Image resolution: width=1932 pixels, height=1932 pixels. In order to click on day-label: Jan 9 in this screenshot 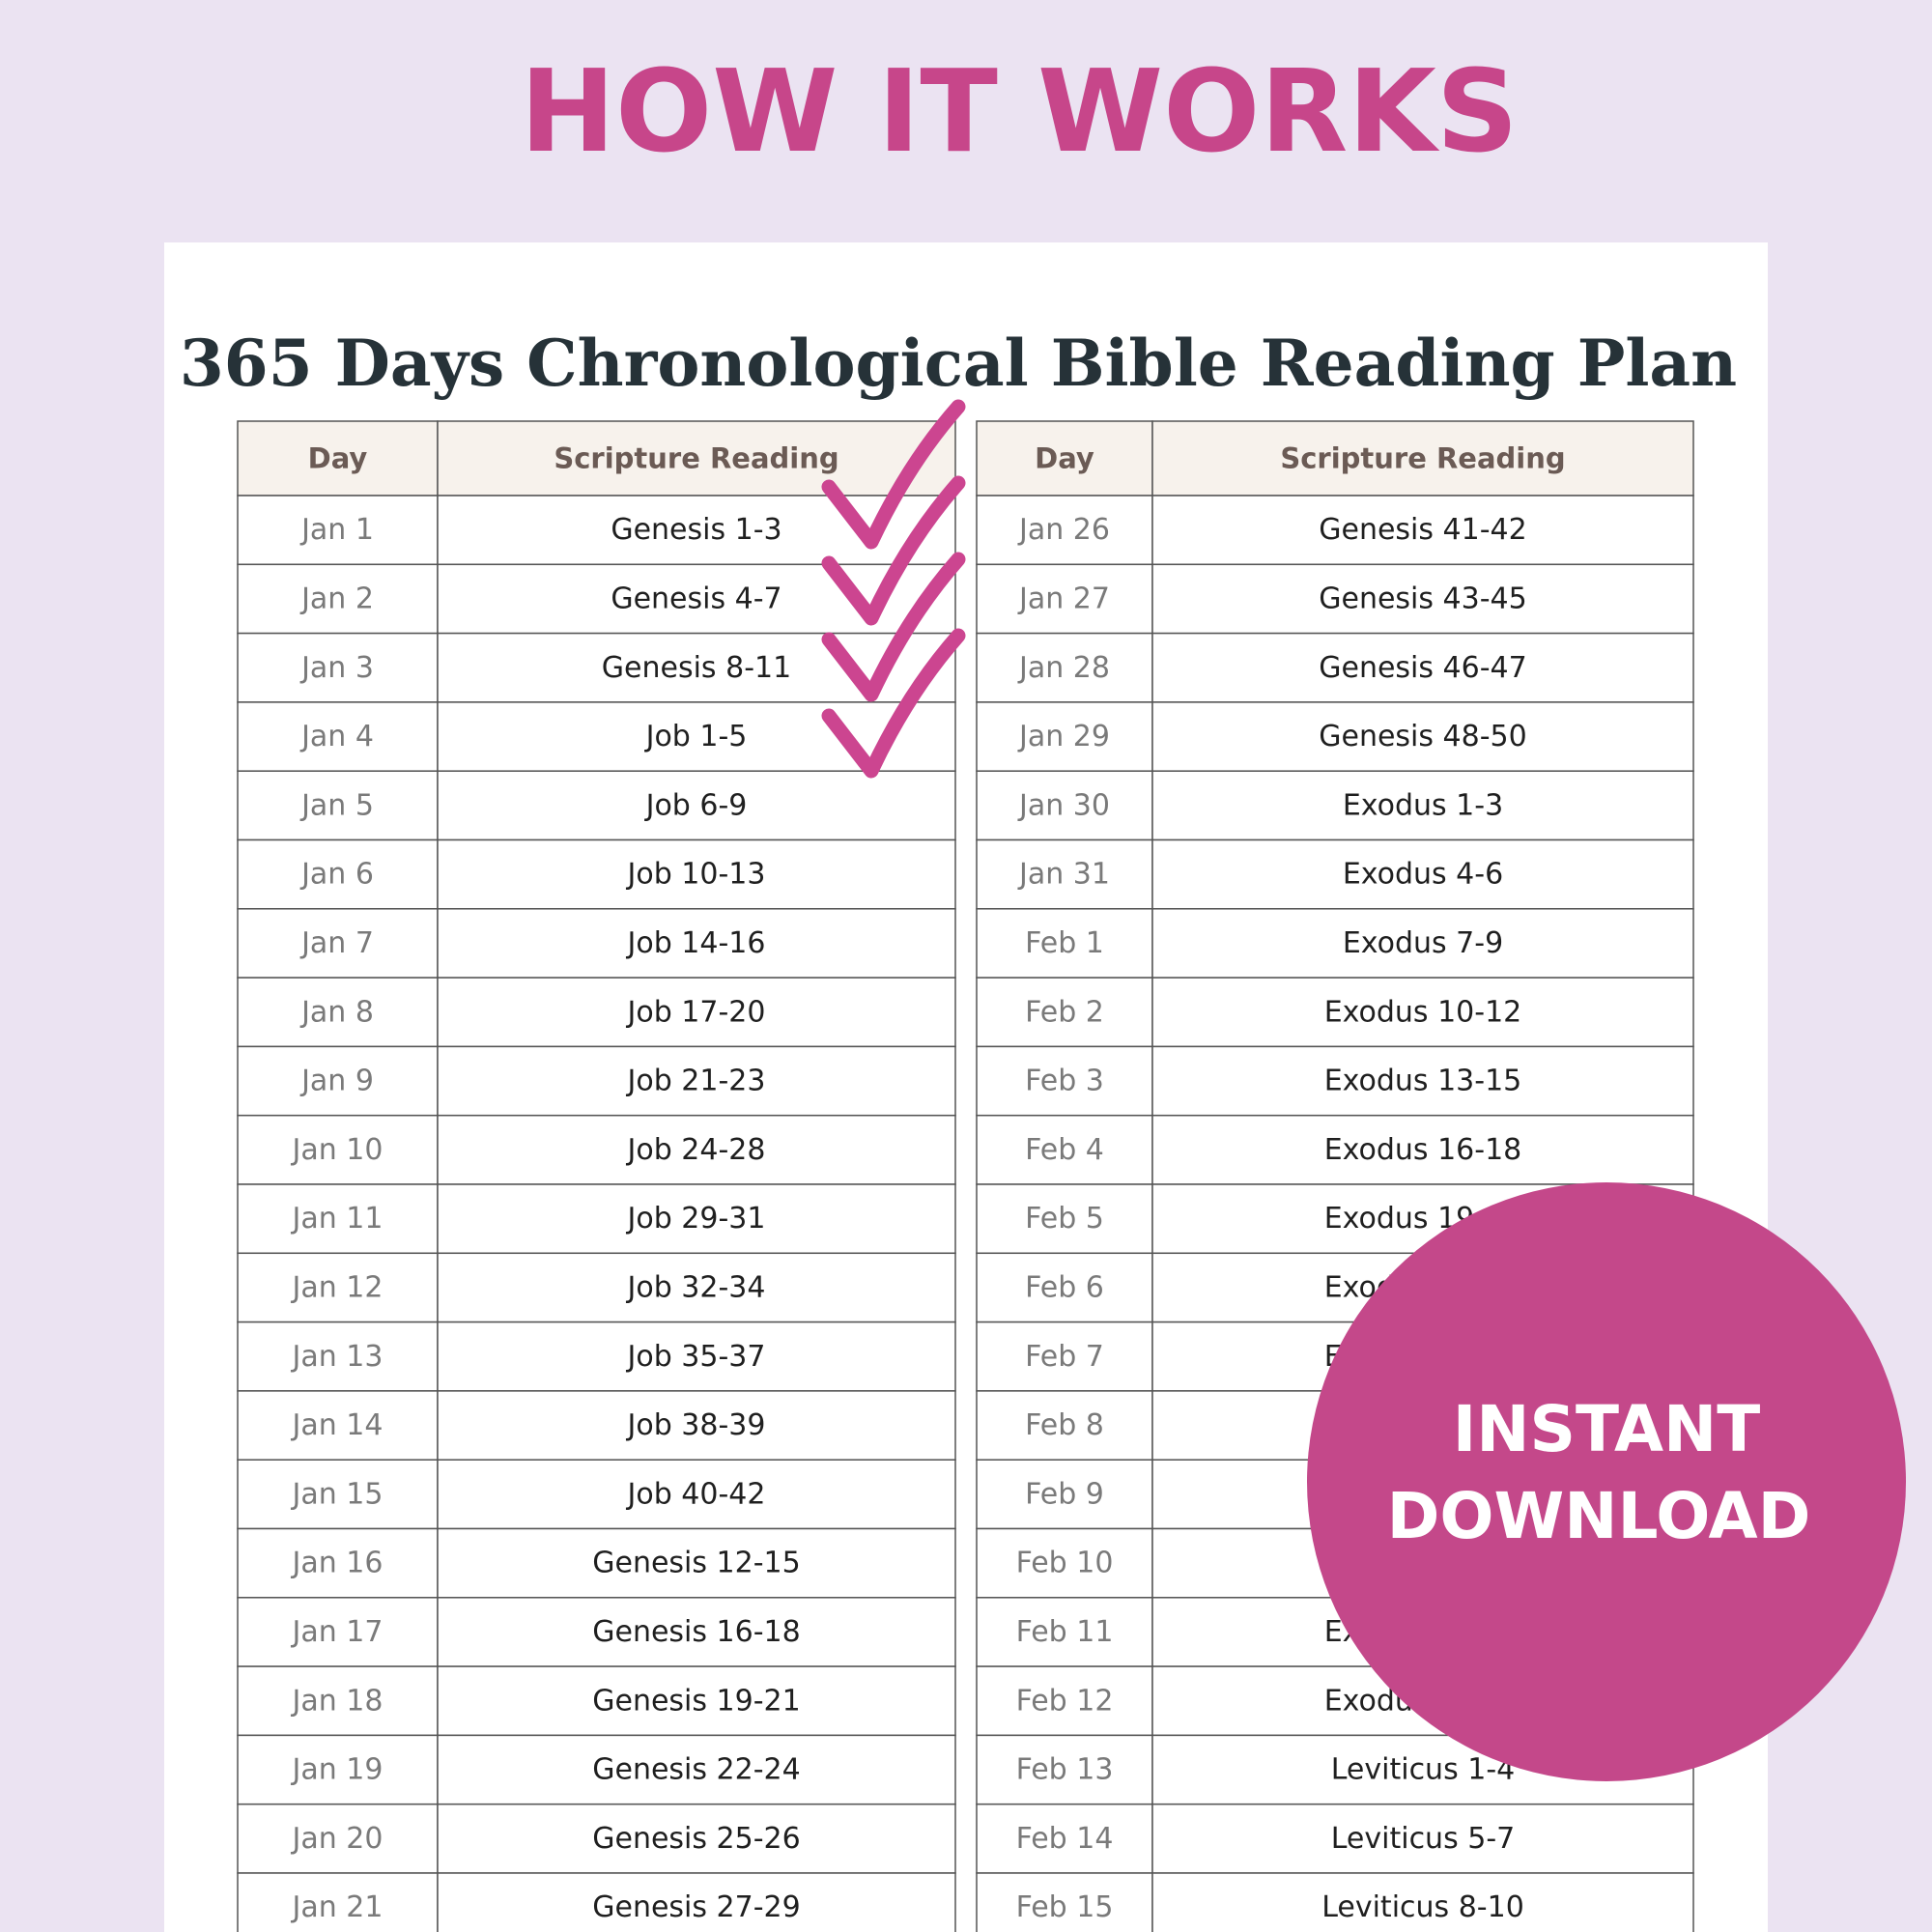, I will do `click(336, 1081)`.